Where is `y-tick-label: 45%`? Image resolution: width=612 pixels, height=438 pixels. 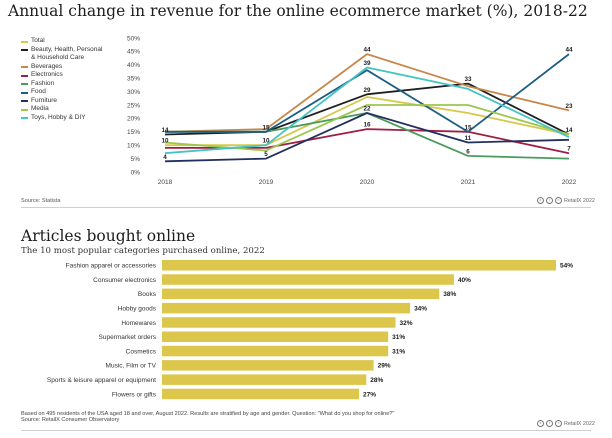 y-tick-label: 45% is located at coordinates (133, 52).